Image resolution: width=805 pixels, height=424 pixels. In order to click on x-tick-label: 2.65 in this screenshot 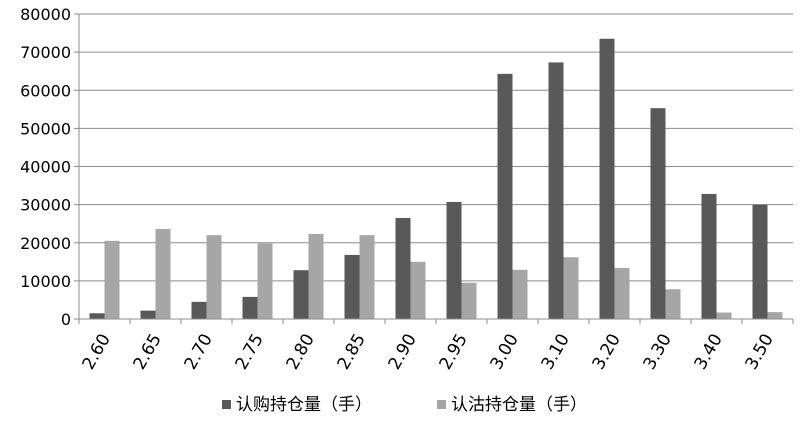, I will do `click(148, 352)`.